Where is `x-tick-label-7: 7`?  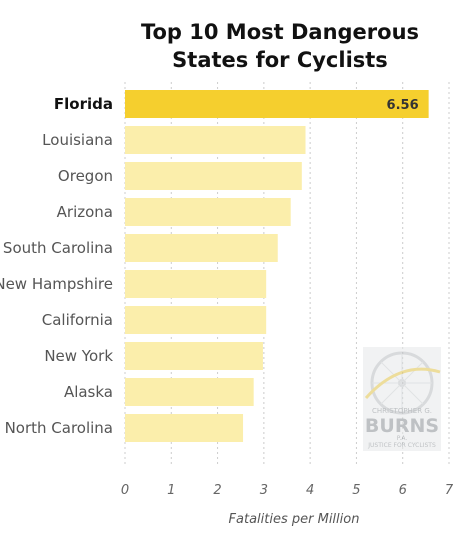
x-tick-label-7: 7 is located at coordinates (449, 490).